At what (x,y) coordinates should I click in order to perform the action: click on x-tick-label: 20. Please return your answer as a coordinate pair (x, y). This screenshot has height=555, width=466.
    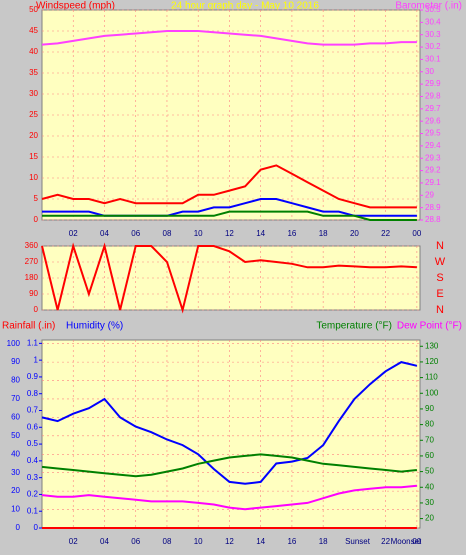
    Looking at the image, I should click on (354, 233).